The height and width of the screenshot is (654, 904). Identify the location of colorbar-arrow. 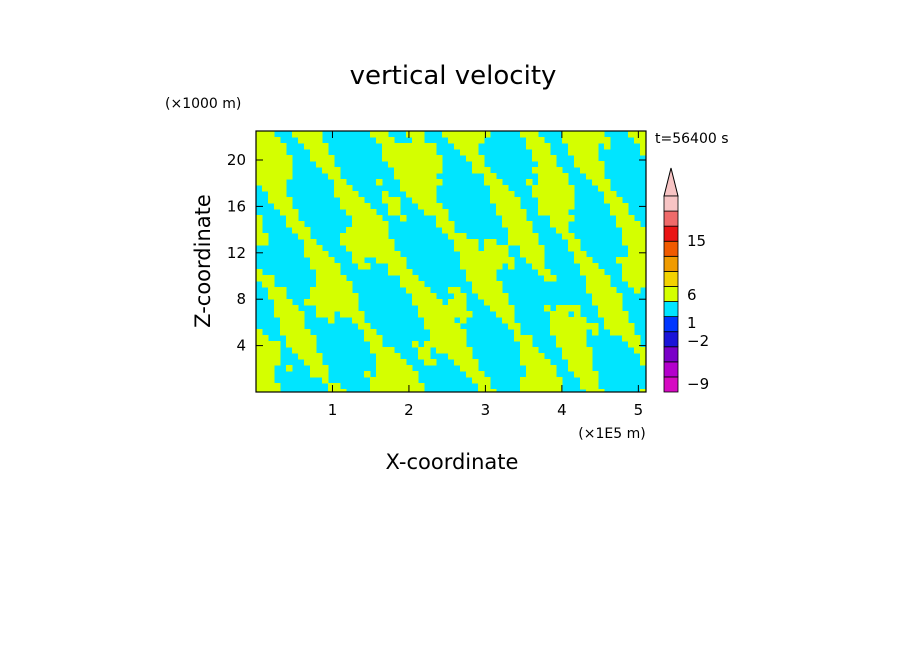
(671, 182).